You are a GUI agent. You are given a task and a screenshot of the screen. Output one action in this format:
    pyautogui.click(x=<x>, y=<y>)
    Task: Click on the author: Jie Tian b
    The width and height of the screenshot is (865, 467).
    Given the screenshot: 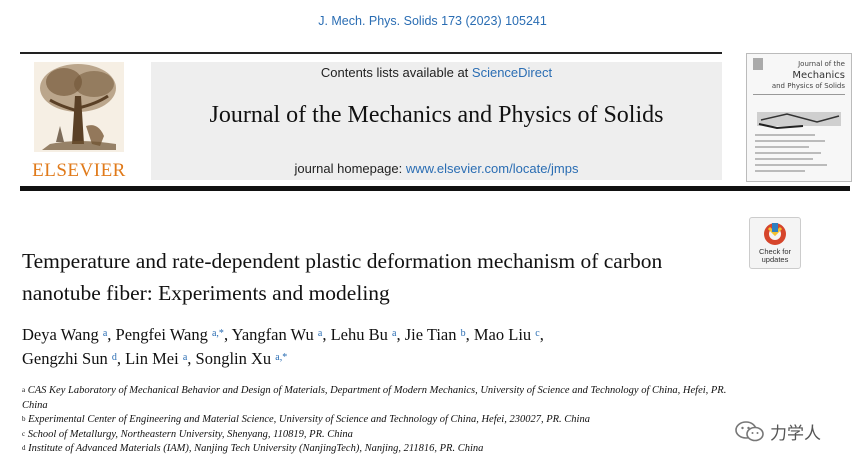 What is the action you would take?
    pyautogui.click(x=435, y=334)
    